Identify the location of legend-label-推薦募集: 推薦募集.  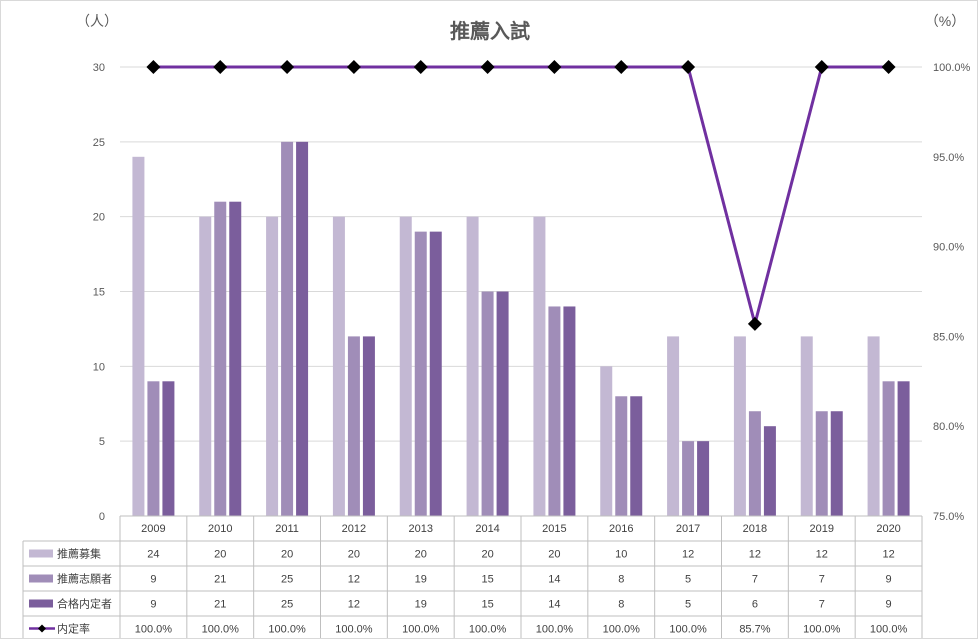
(79, 554).